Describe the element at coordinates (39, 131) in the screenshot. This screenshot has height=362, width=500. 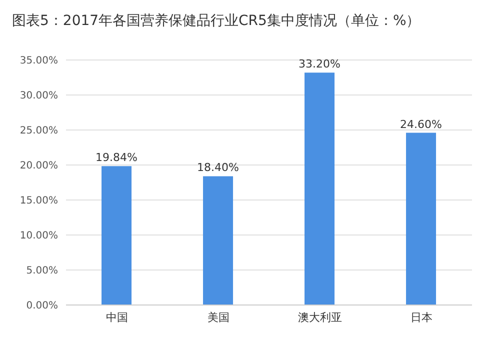
I see `y-tick-label: 25.00%` at that location.